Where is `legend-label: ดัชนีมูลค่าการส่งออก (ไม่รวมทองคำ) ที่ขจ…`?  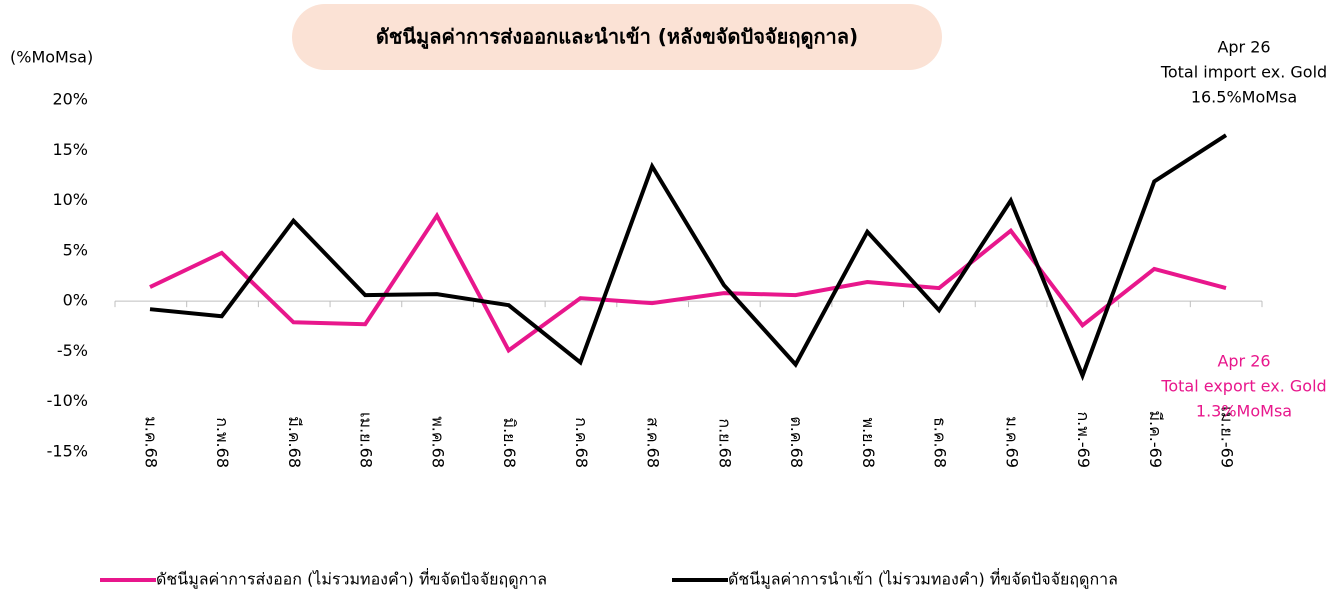
legend-label: ดัชนีมูลค่าการส่งออก (ไม่รวมทองคำ) ที่ขจ… is located at coordinates (351, 579).